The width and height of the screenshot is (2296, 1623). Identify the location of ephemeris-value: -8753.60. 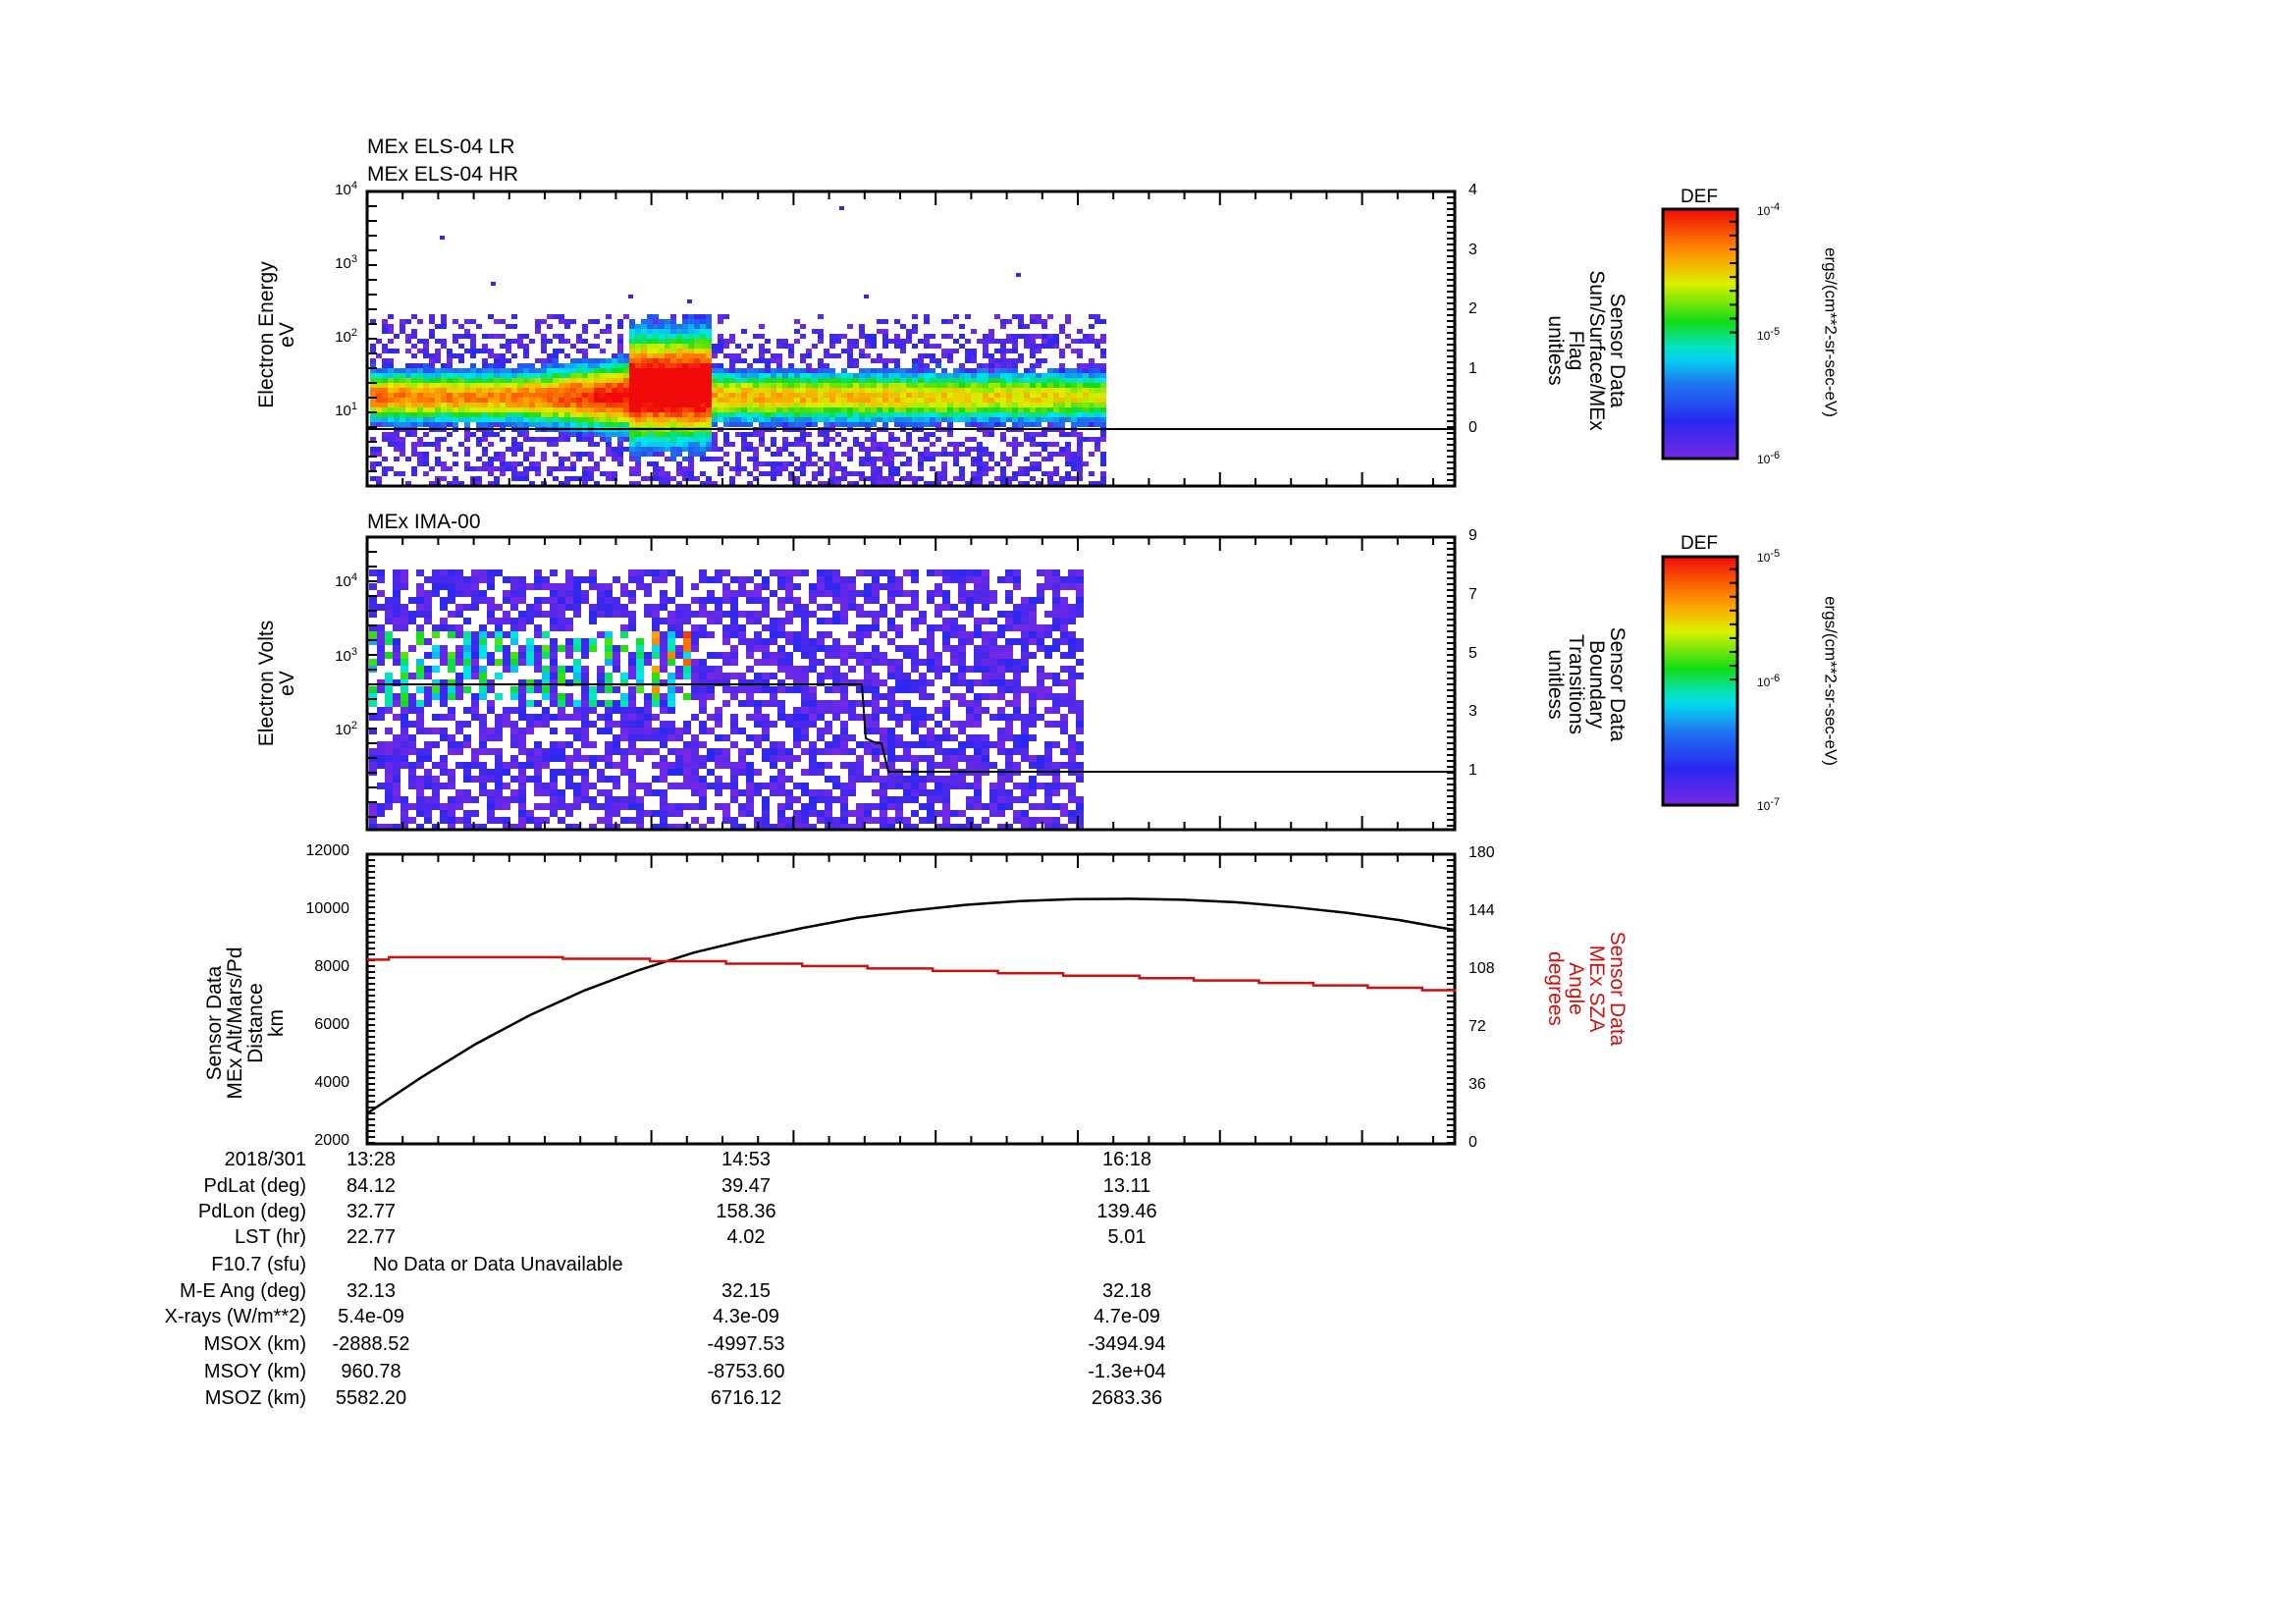
(746, 1372).